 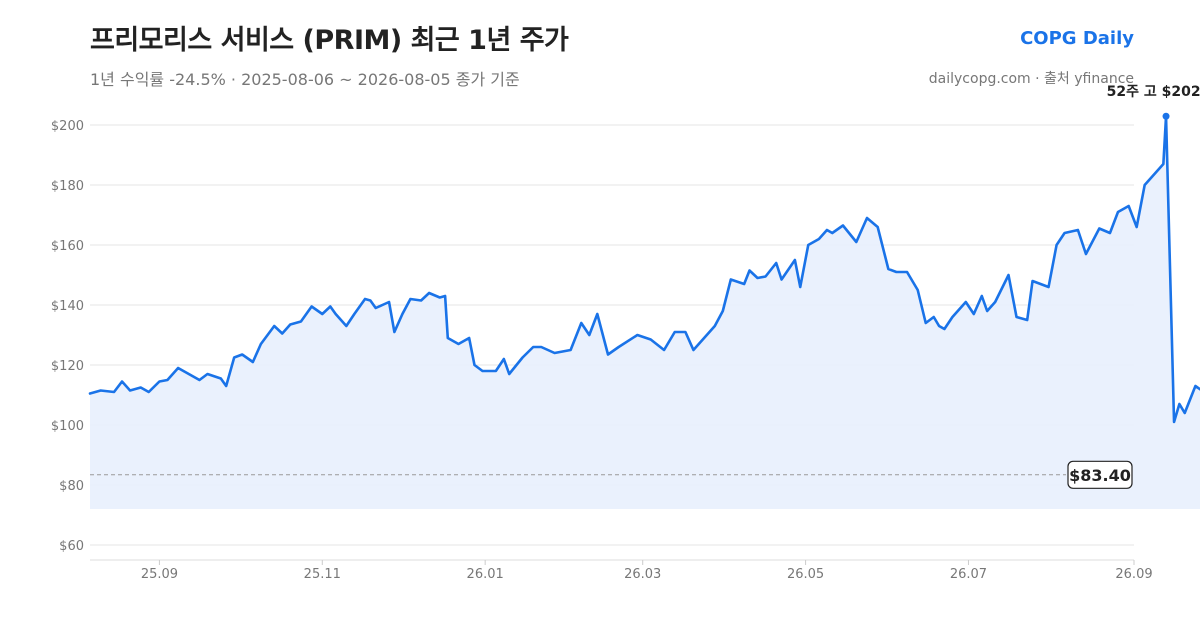 What do you see at coordinates (67, 126) in the screenshot?
I see `y-tick-label: $200` at bounding box center [67, 126].